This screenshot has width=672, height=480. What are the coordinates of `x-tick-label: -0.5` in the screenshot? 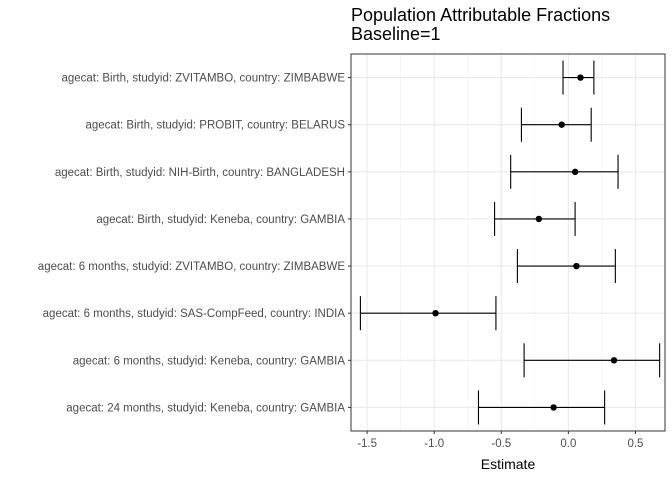 It's located at (501, 444).